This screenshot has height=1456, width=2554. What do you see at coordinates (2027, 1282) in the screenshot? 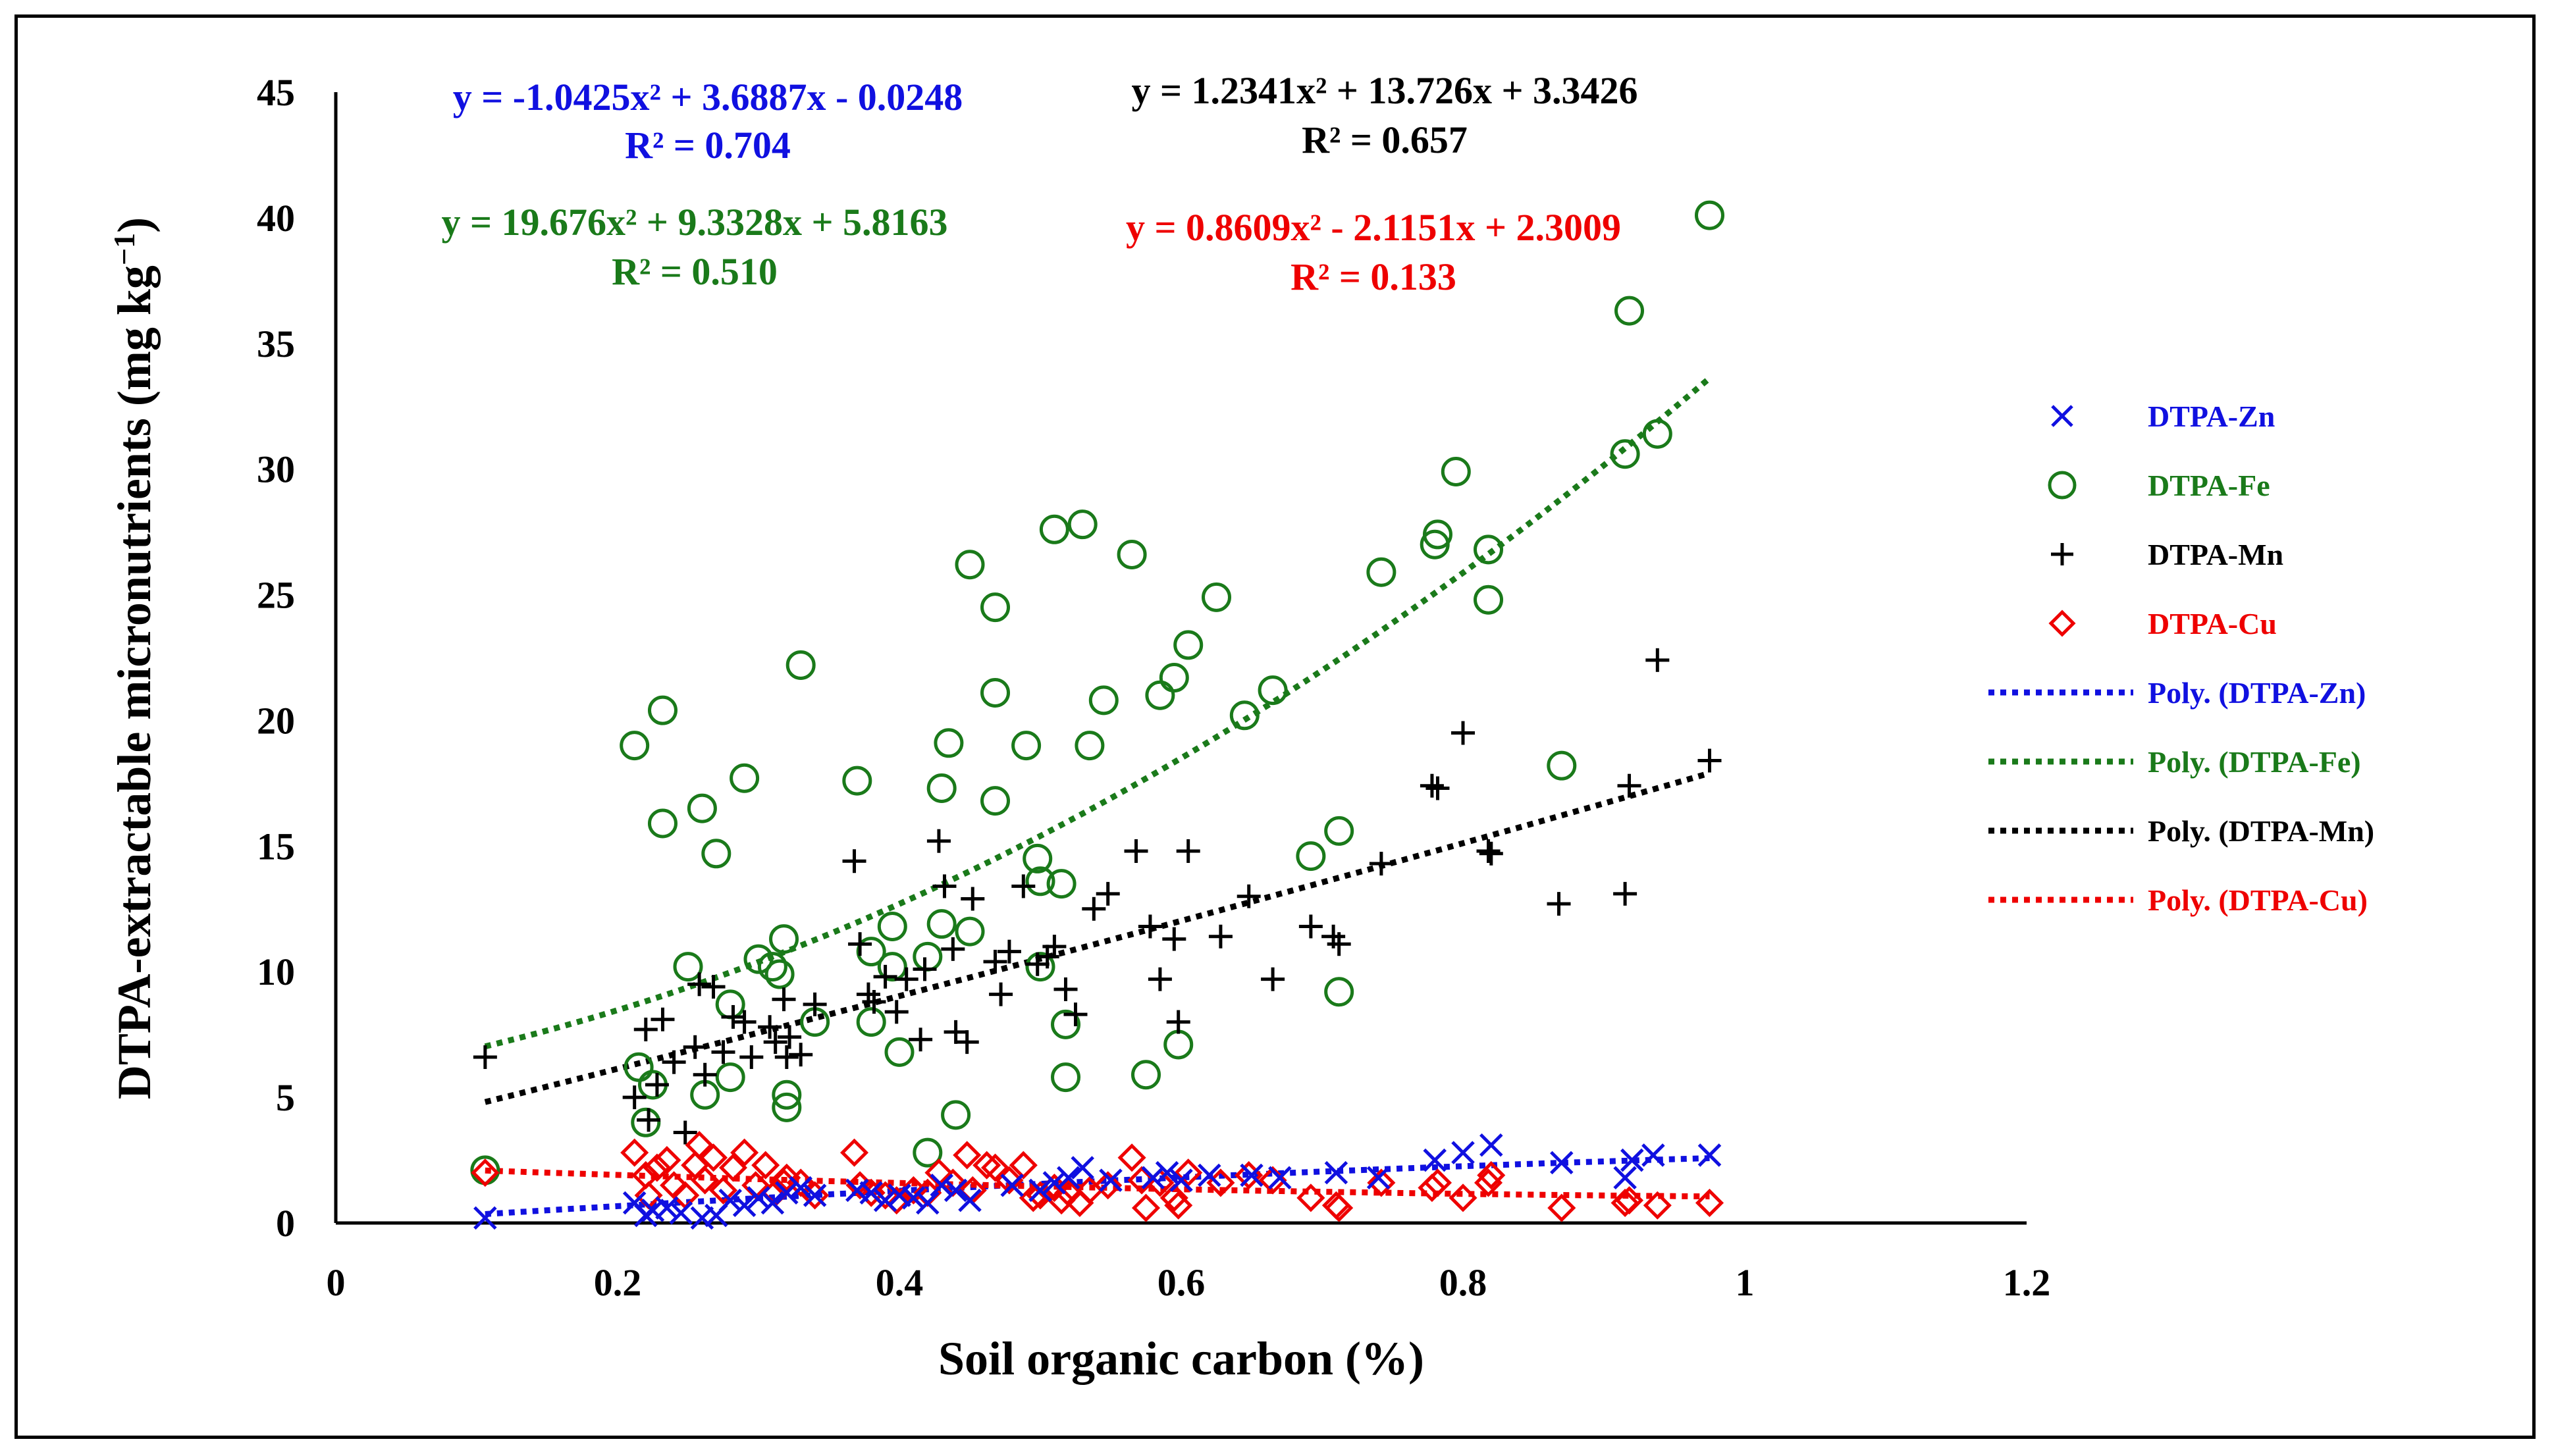
I see `x-tick-label: 1.2` at bounding box center [2027, 1282].